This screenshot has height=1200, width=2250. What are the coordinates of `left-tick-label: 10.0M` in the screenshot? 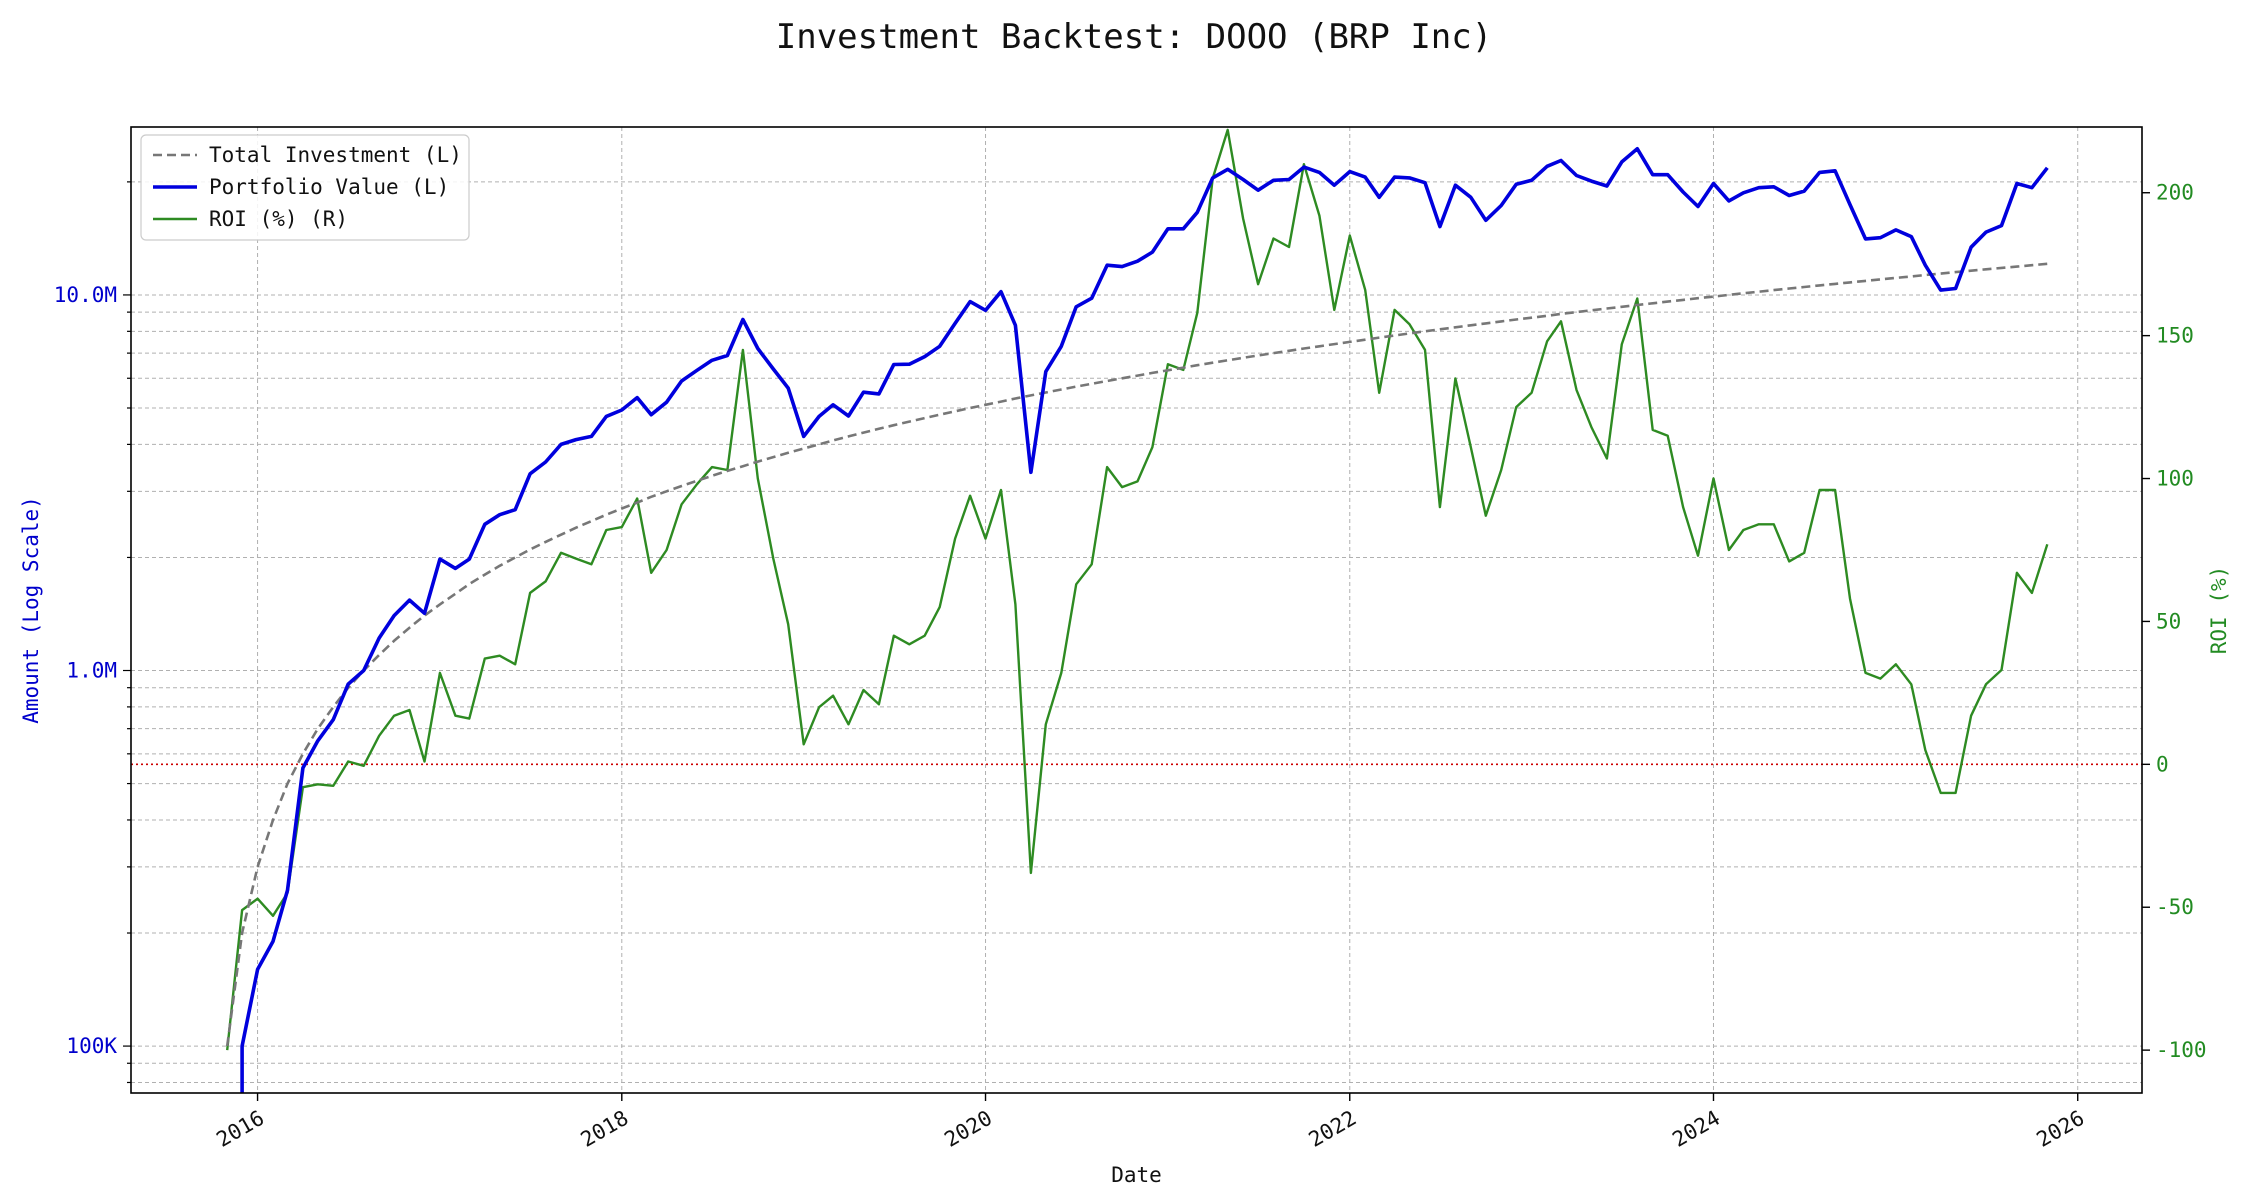 It's located at (85, 295).